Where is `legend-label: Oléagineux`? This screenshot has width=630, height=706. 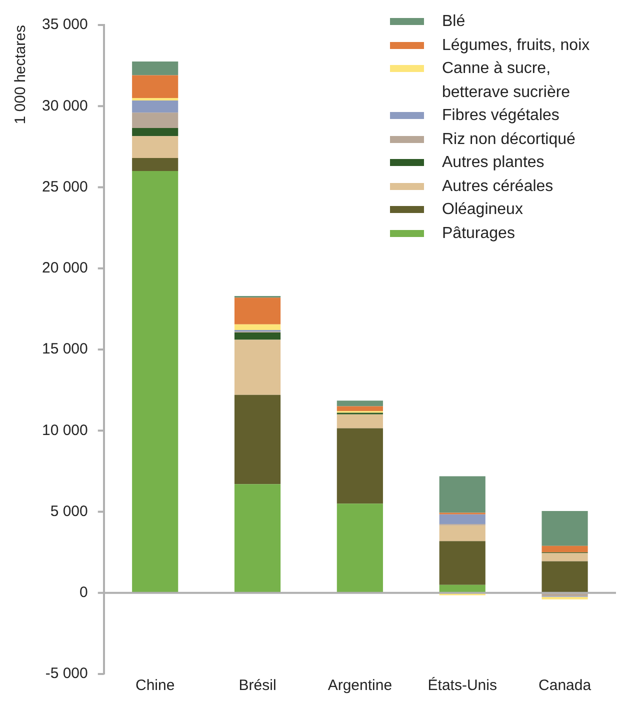 legend-label: Oléagineux is located at coordinates (482, 210).